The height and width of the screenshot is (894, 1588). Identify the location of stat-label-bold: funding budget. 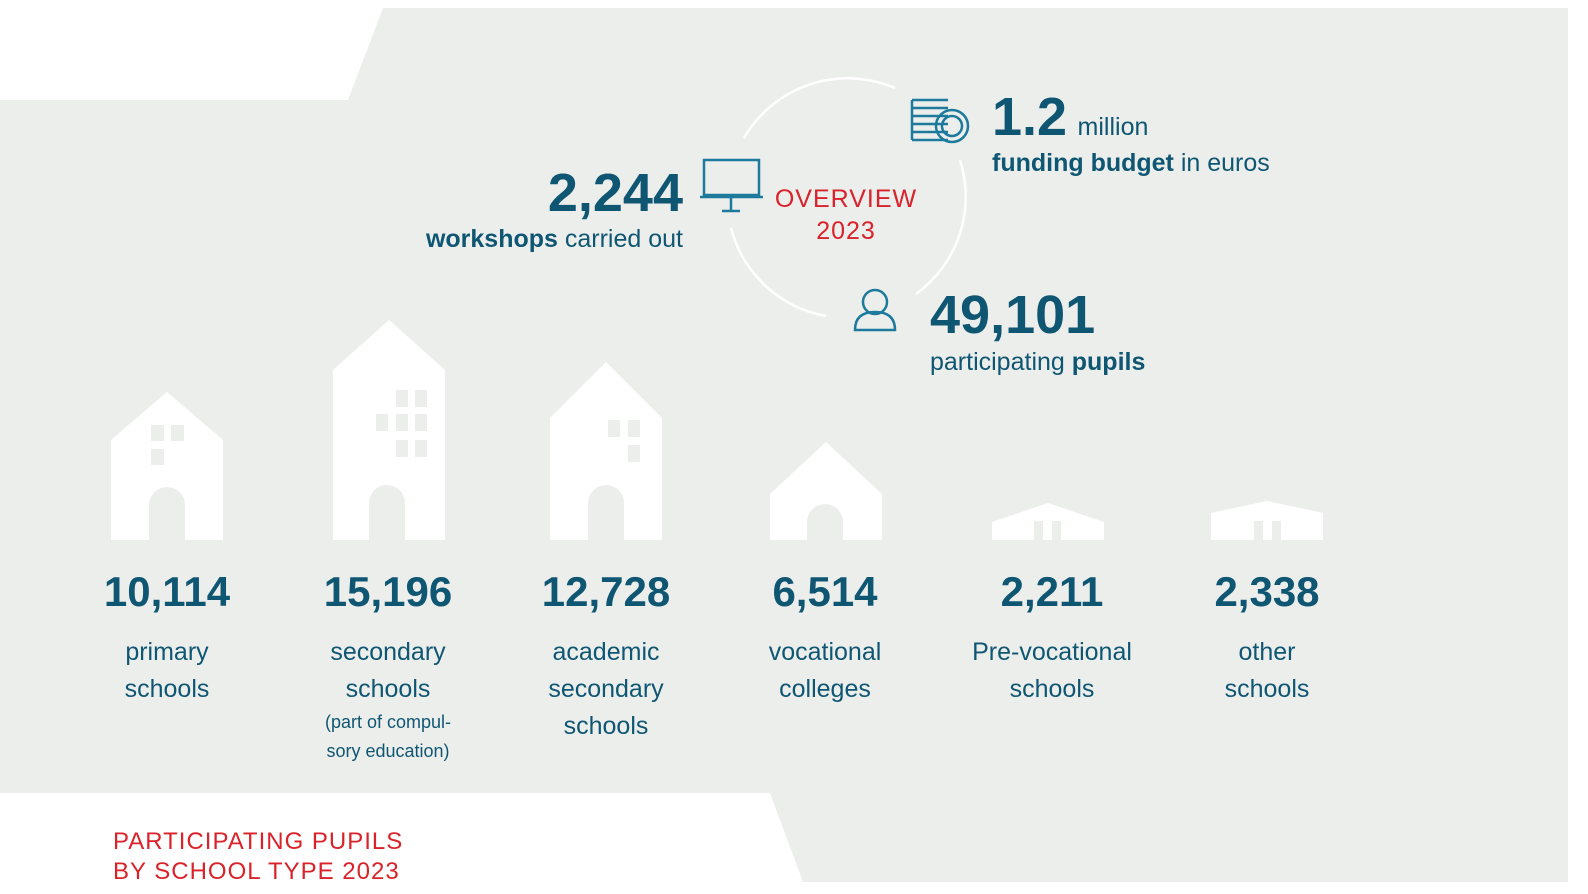
(1083, 163).